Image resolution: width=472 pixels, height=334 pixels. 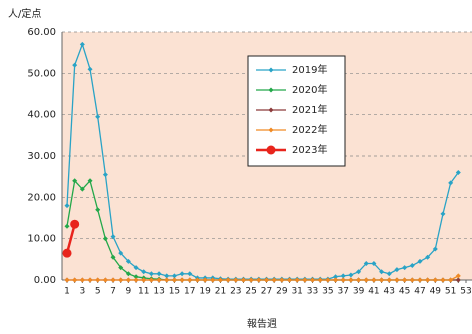 What do you see at coordinates (82, 292) in the screenshot?
I see `x-tick-label: 3` at bounding box center [82, 292].